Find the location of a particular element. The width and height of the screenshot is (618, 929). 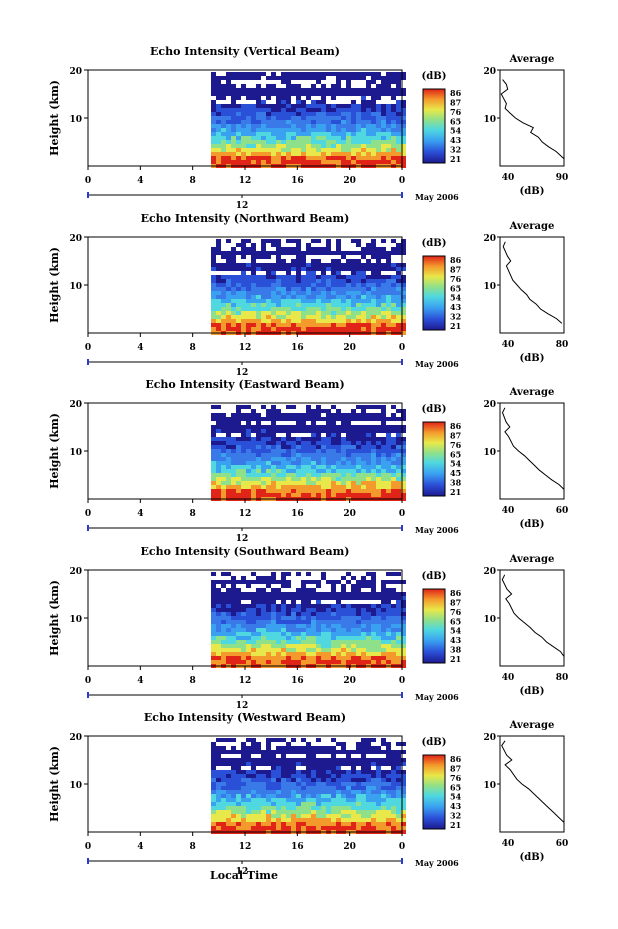

profile-line is located at coordinates (532, 282).